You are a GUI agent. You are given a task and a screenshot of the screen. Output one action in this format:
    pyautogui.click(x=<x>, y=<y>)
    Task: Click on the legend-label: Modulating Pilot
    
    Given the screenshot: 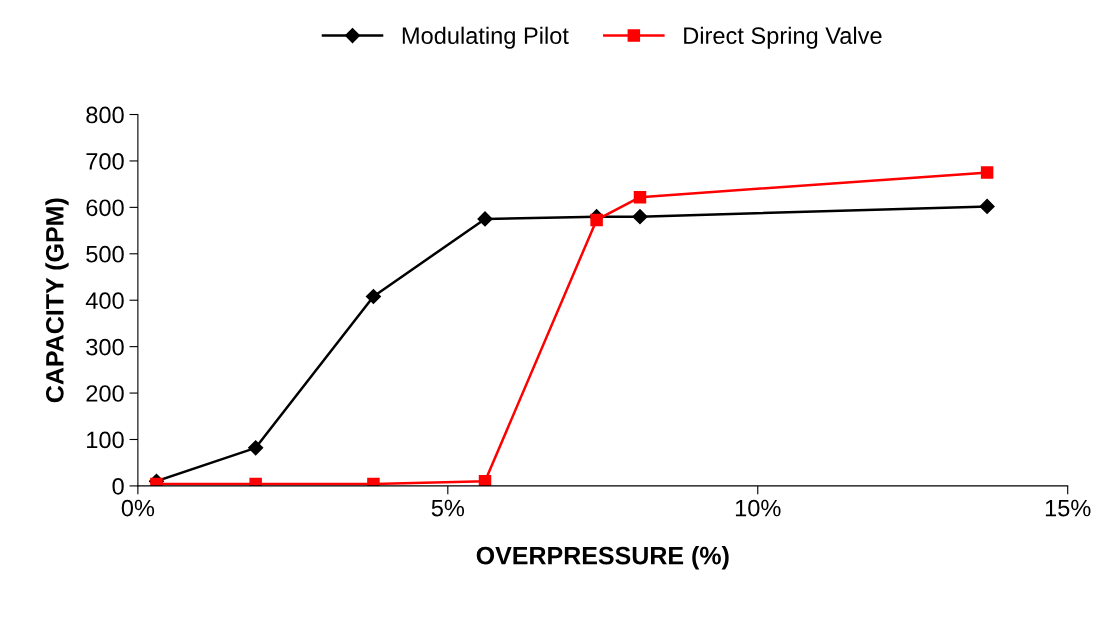 What is the action you would take?
    pyautogui.click(x=485, y=37)
    